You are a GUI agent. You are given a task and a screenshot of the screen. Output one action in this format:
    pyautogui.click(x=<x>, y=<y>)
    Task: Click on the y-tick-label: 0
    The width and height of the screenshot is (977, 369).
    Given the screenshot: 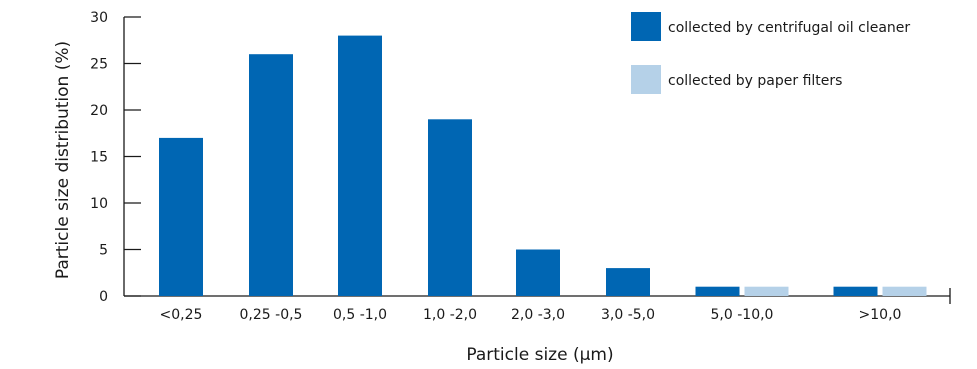 What is the action you would take?
    pyautogui.click(x=103, y=297)
    